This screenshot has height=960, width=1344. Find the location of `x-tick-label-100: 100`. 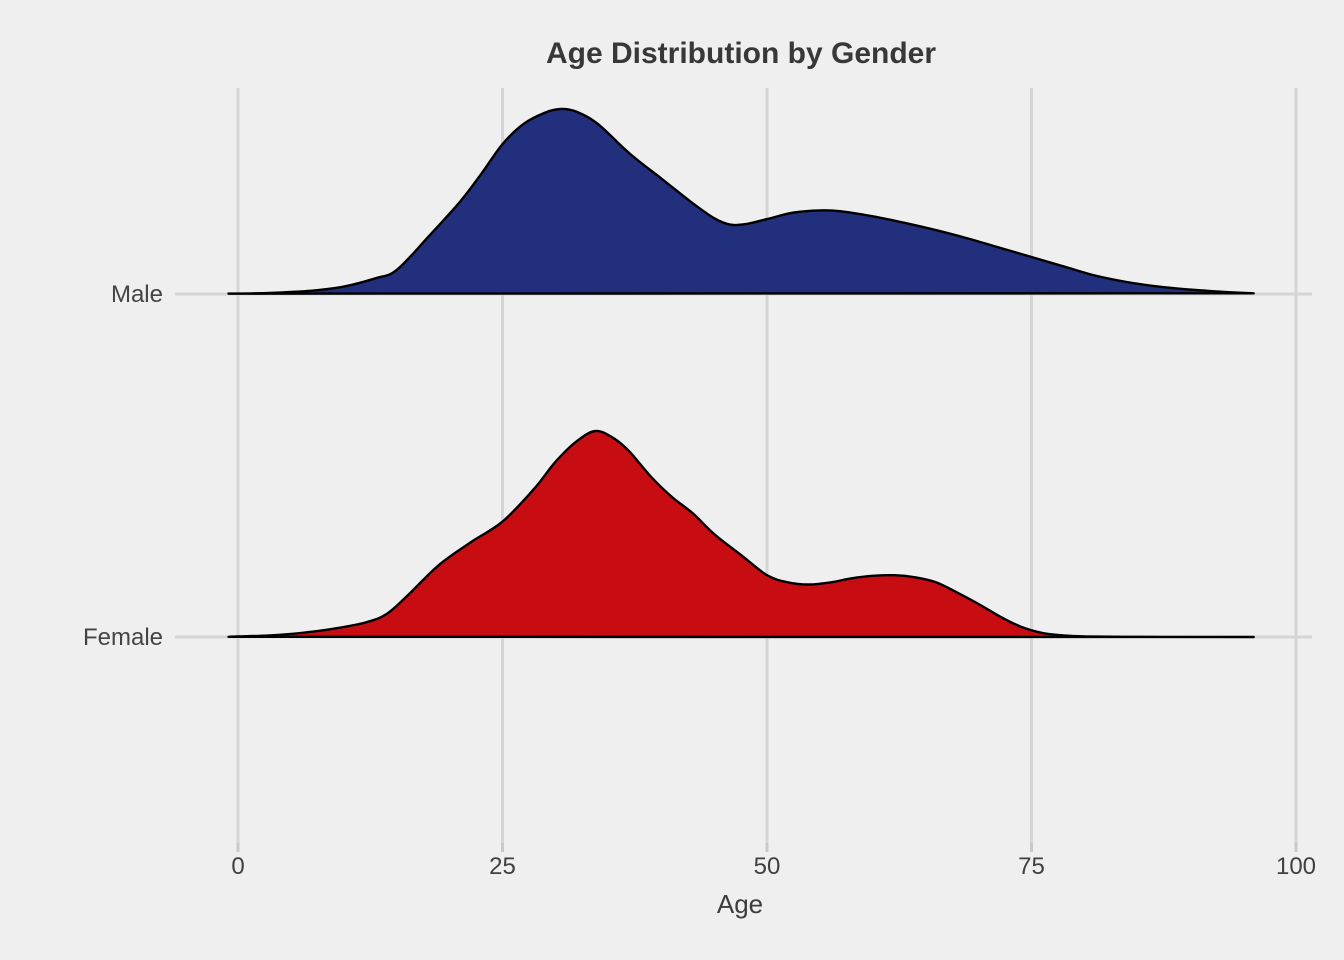

x-tick-label-100: 100 is located at coordinates (1296, 866).